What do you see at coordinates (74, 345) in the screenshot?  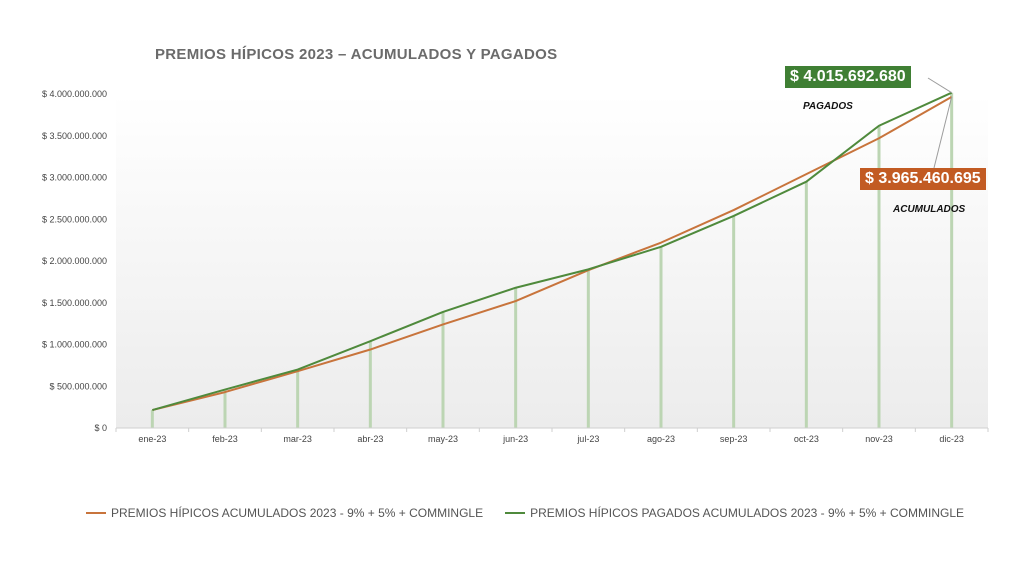 I see `y-tick-label: $ 1.000.000.000` at bounding box center [74, 345].